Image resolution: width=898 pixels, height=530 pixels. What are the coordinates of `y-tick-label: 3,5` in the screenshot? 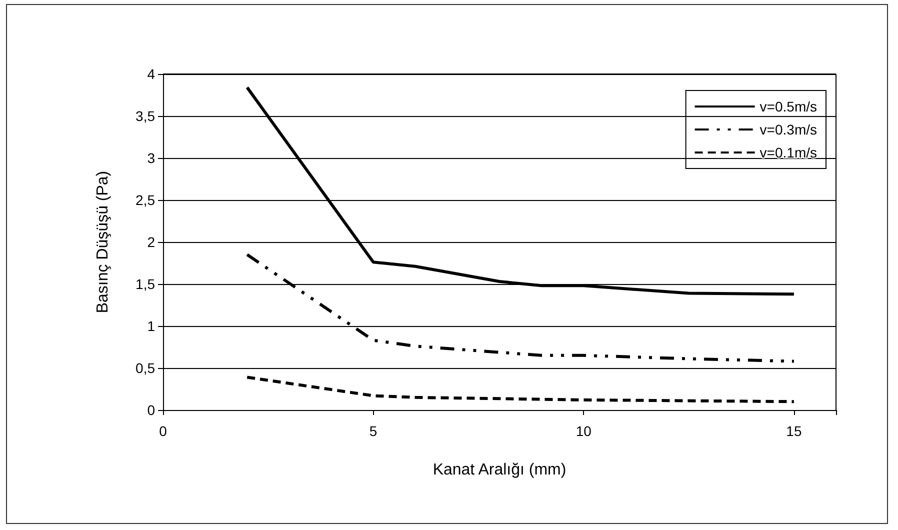 It's located at (146, 116).